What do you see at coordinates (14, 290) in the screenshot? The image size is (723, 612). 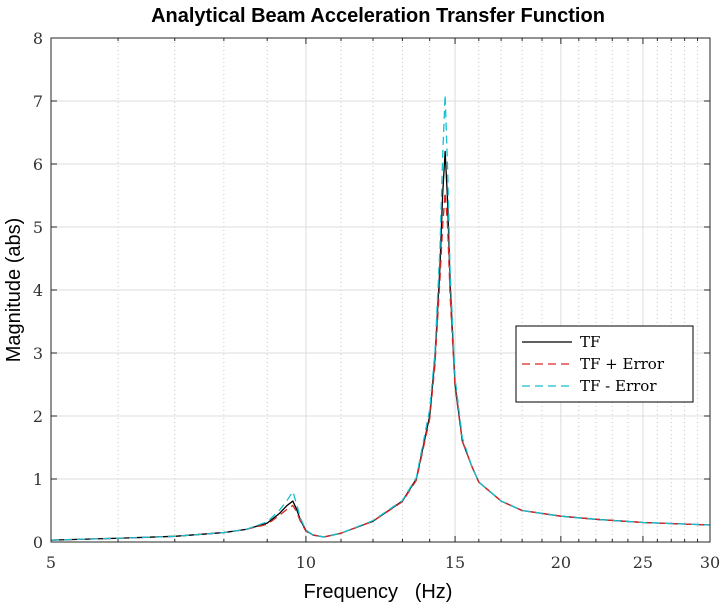 I see `y-axis-label: Magnitude (abs)` at bounding box center [14, 290].